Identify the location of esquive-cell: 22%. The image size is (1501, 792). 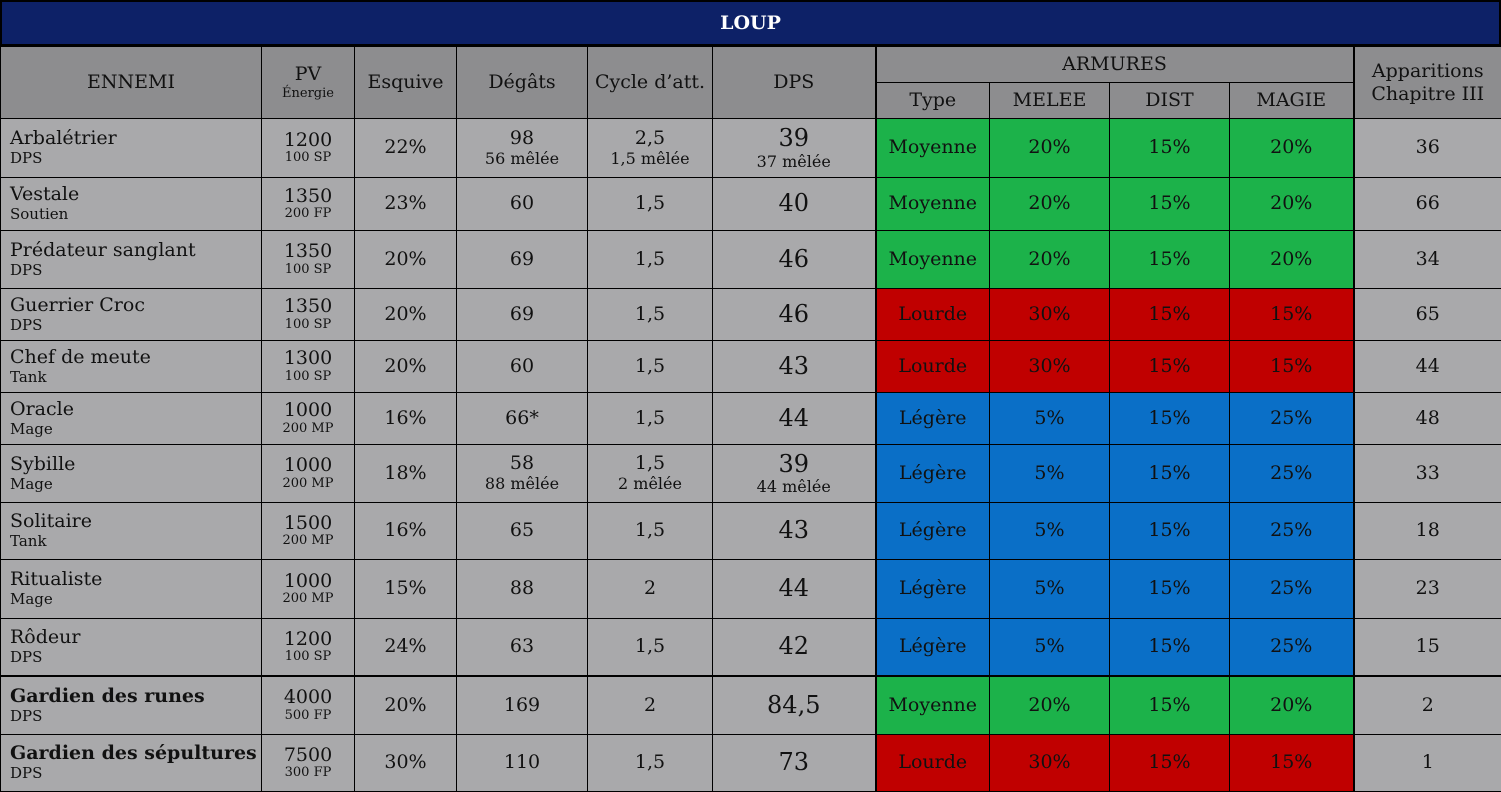
(406, 148).